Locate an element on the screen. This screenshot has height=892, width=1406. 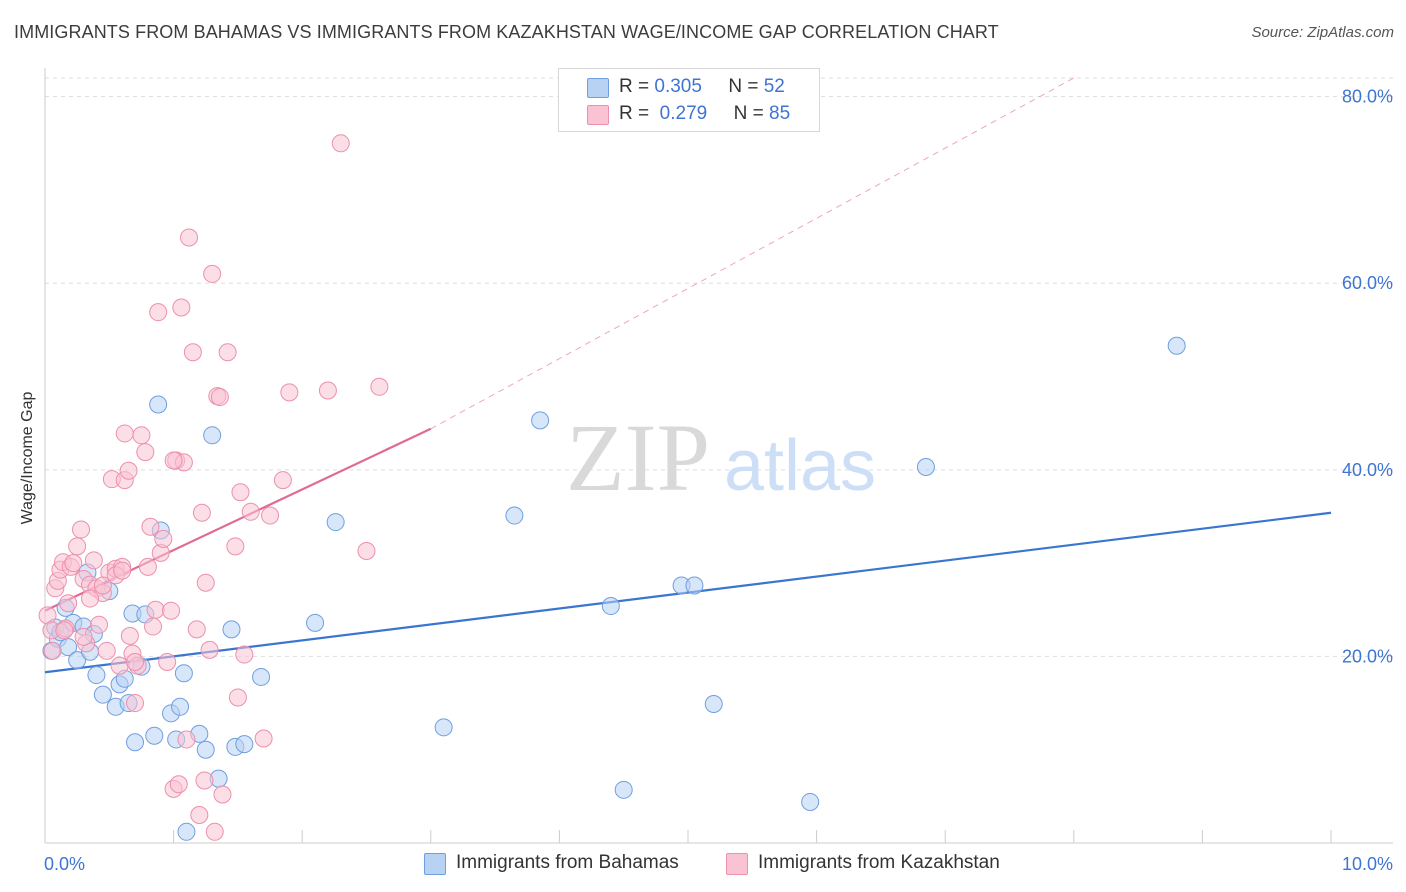
legend-r-value: 0.279 is located at coordinates (683, 113).